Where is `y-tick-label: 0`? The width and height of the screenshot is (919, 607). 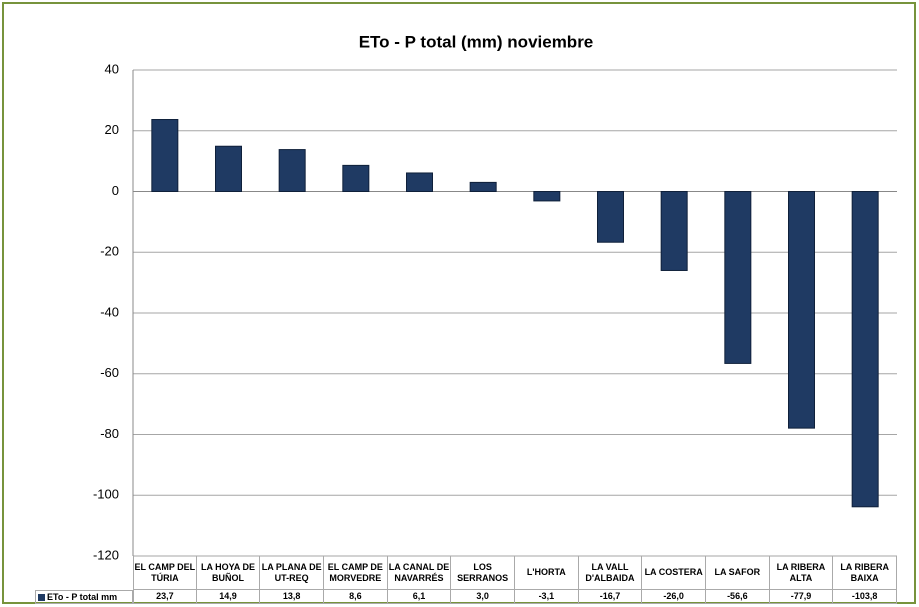 y-tick-label: 0 is located at coordinates (115, 190).